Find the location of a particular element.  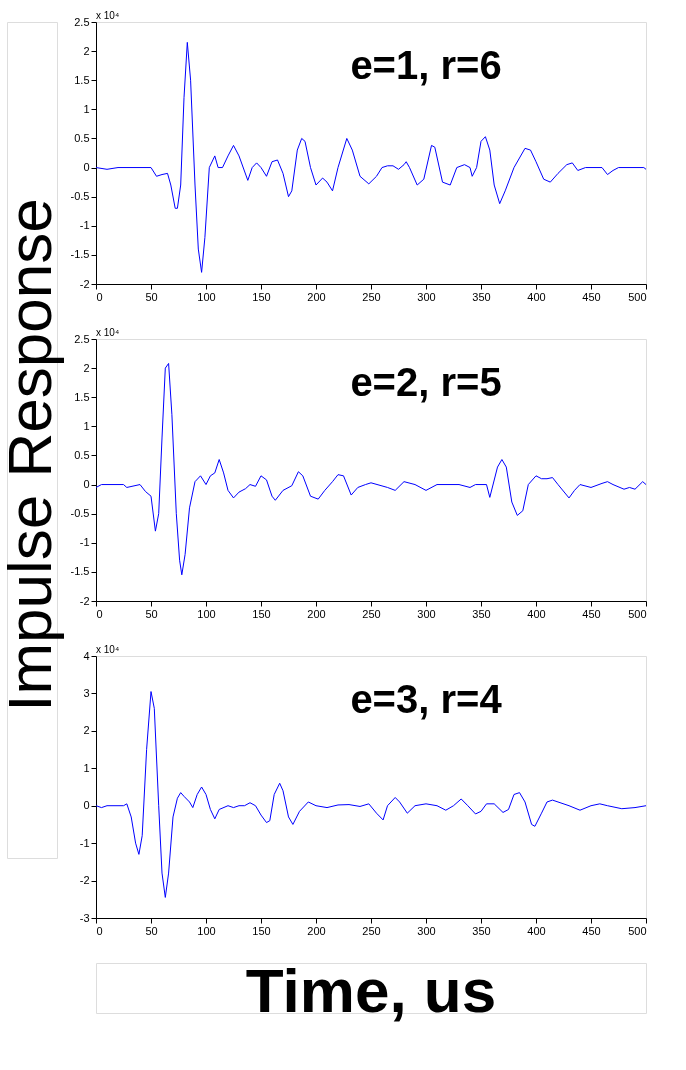

x-axis-title: Time, us is located at coordinates (371, 990).